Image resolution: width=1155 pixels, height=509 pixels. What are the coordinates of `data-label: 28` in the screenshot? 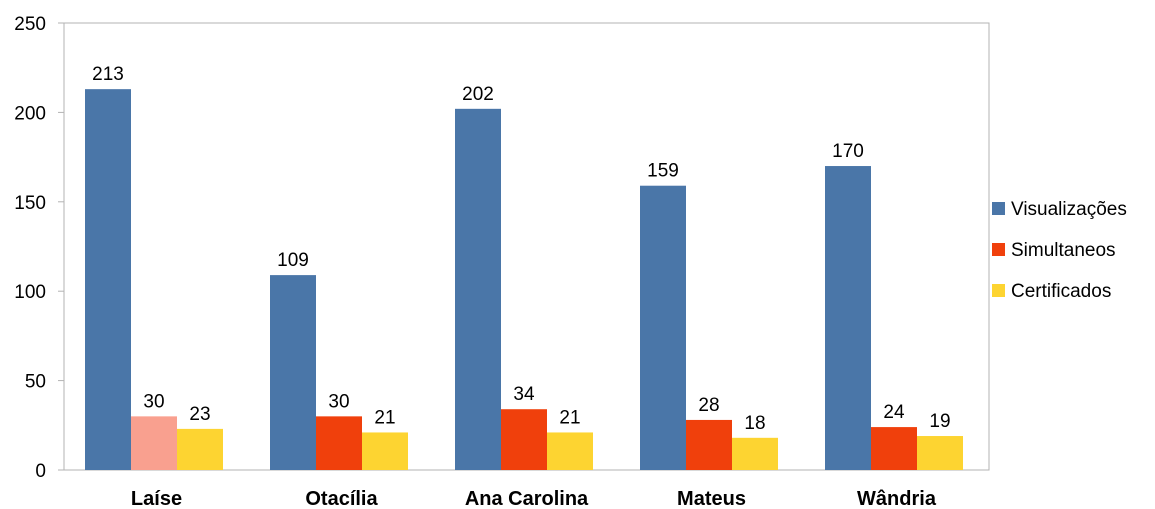 It's located at (708, 405).